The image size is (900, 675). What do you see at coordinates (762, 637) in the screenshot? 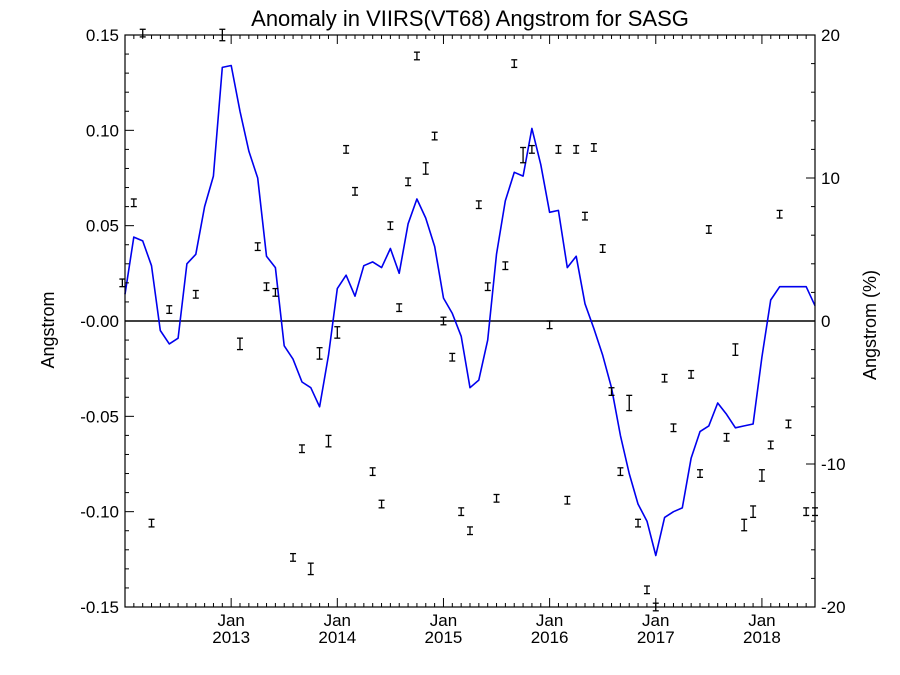
I see `x-tick-year-label: 2018` at bounding box center [762, 637].